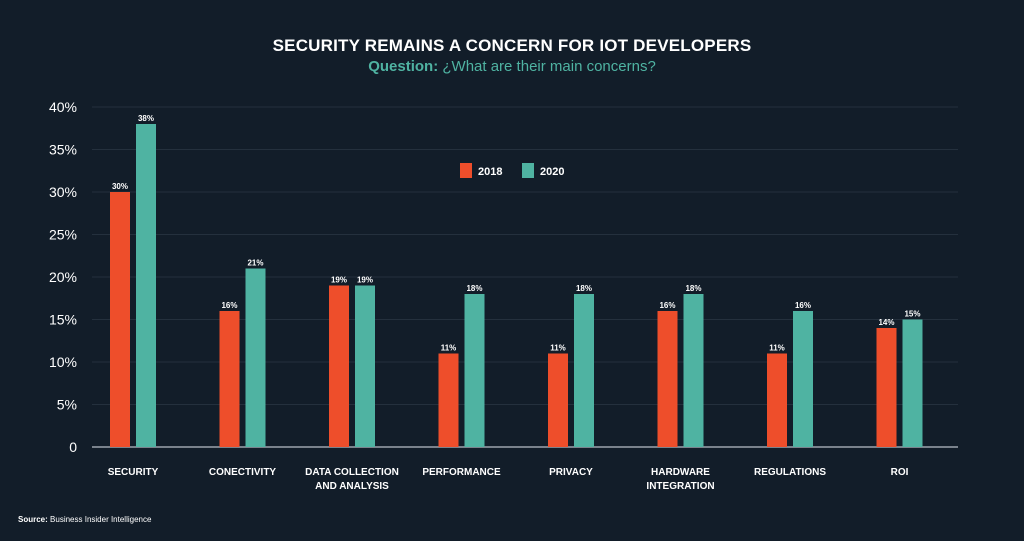 The height and width of the screenshot is (541, 1024). What do you see at coordinates (680, 486) in the screenshot?
I see `x-tick-label: INTEGRATION` at bounding box center [680, 486].